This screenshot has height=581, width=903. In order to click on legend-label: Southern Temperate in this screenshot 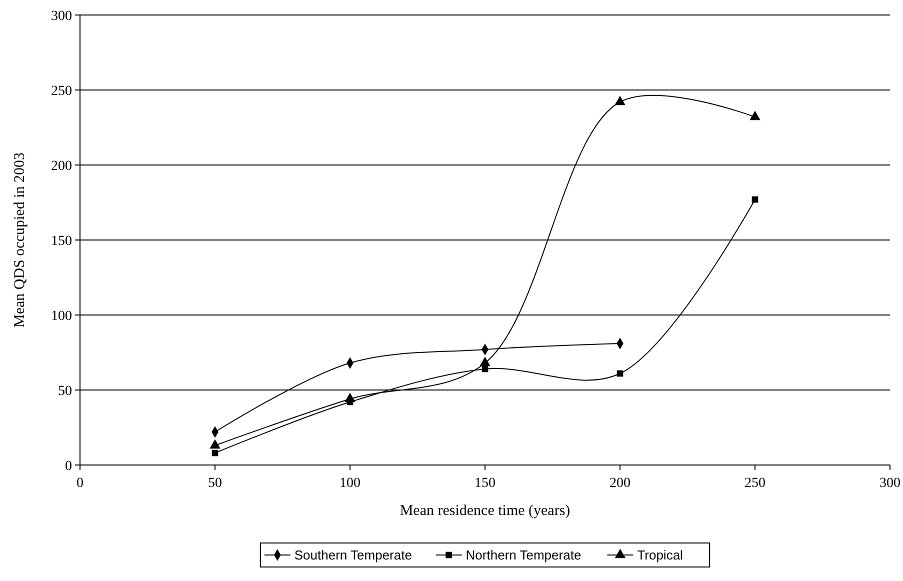, I will do `click(353, 555)`.